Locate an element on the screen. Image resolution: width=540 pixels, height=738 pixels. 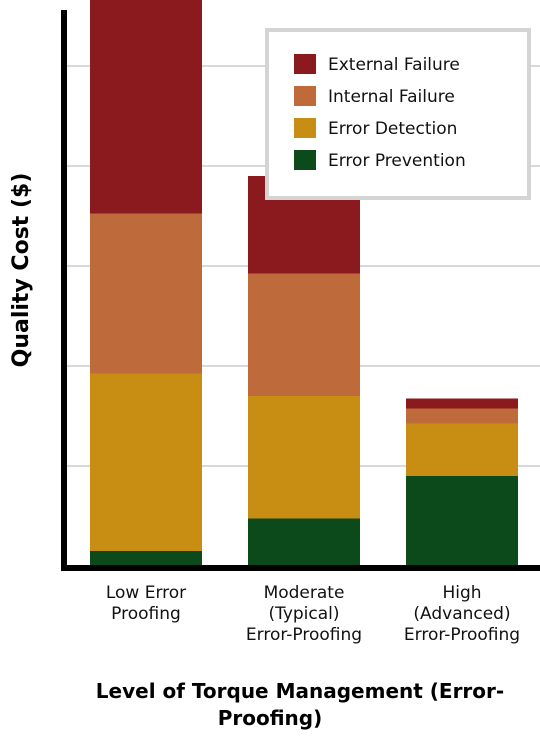
x-axis-label-line: Level of Torque Management (Error- is located at coordinates (300, 691).